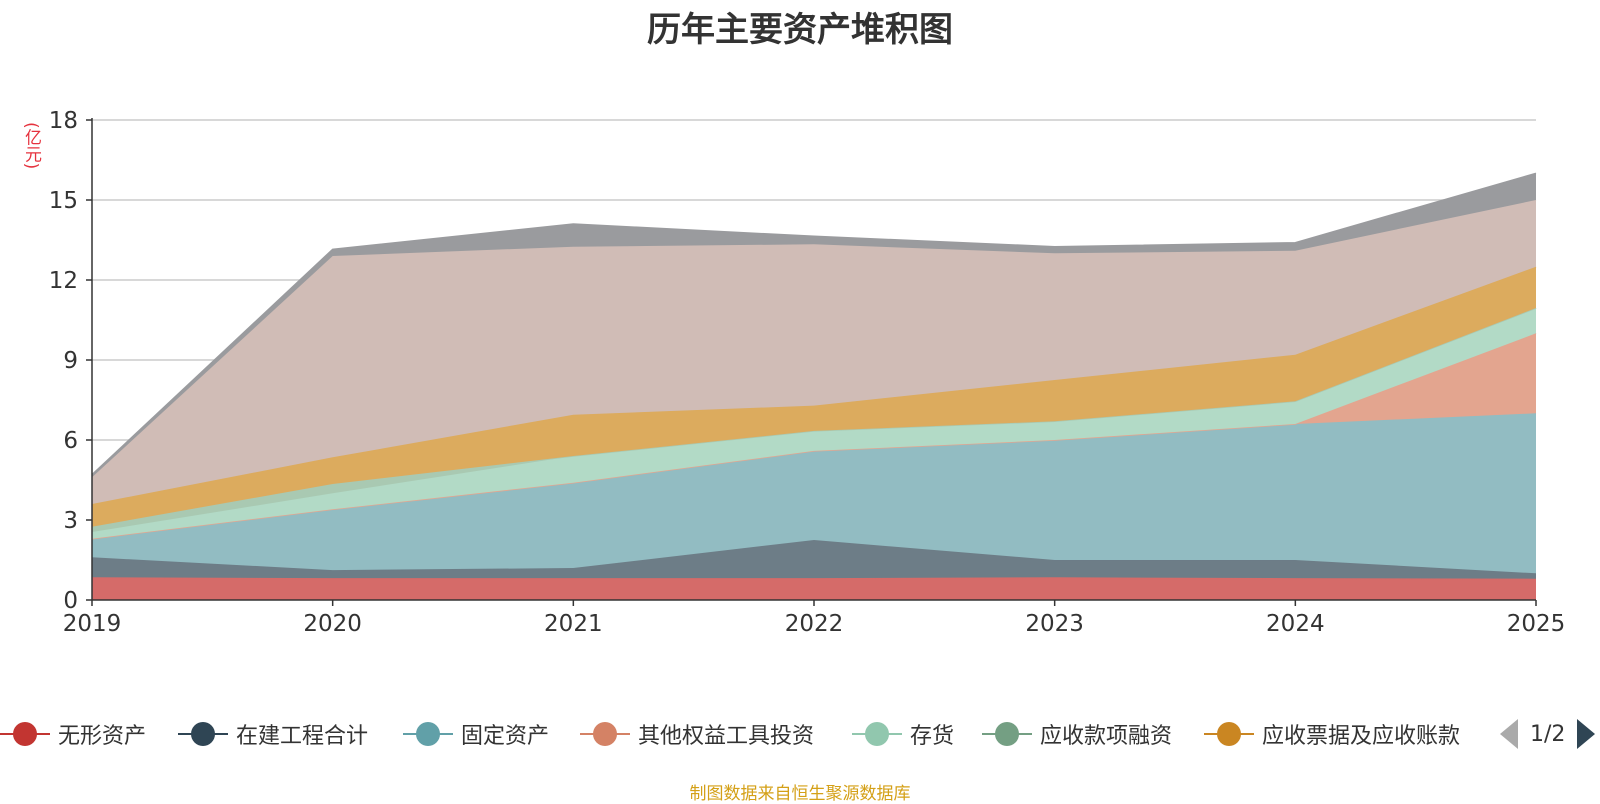 Image resolution: width=1600 pixels, height=804 pixels. I want to click on x-tick-label: 2021, so click(573, 624).